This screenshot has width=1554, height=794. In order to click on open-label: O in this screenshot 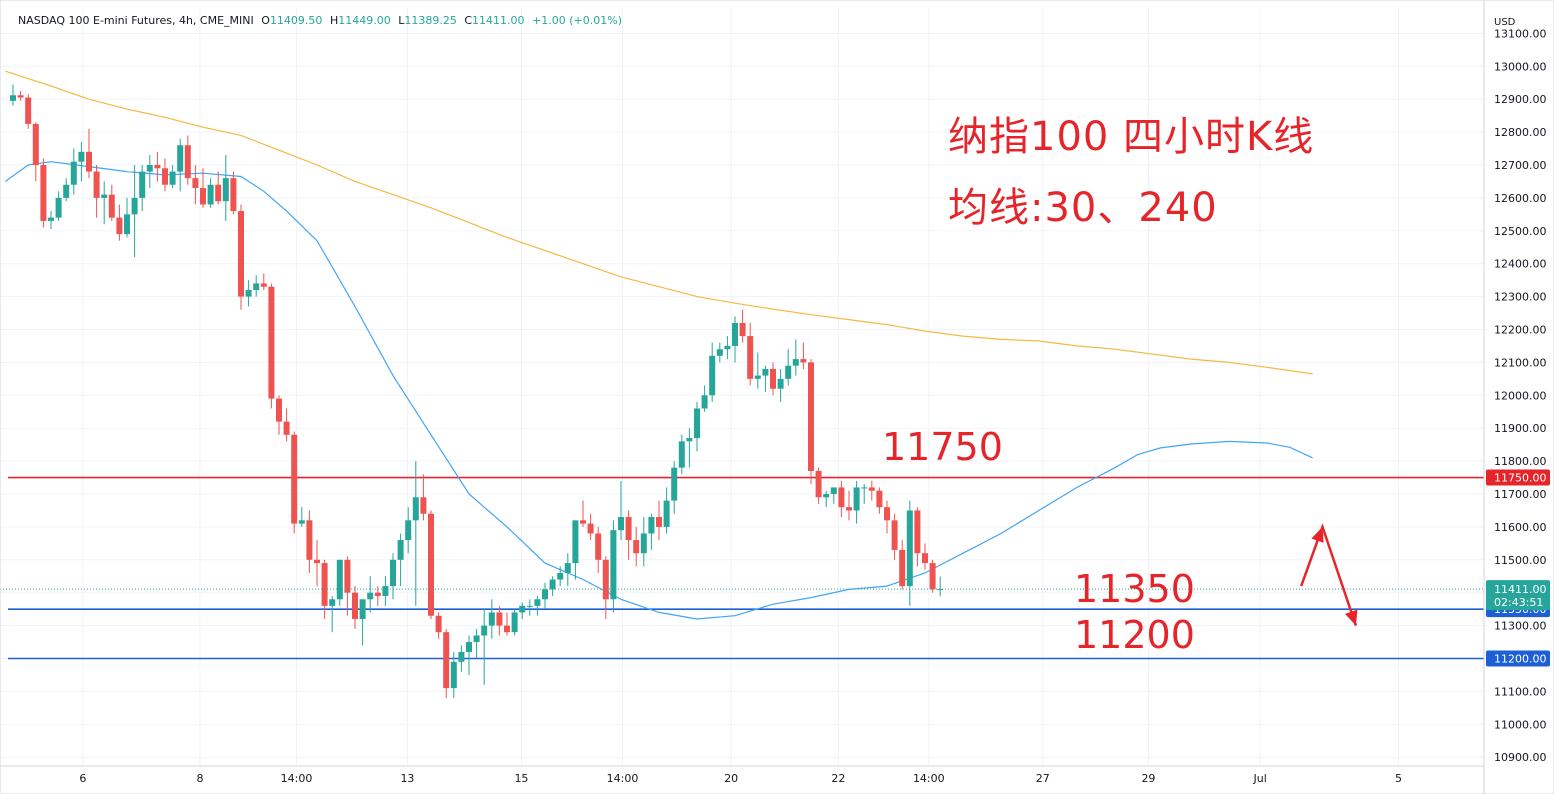, I will do `click(265, 20)`.